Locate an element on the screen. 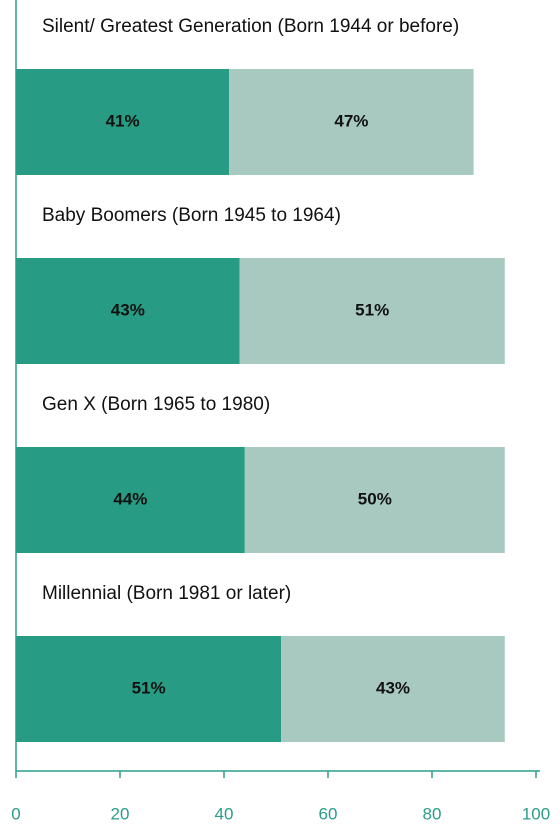 The width and height of the screenshot is (560, 825). x-tick-label: 60 is located at coordinates (328, 813).